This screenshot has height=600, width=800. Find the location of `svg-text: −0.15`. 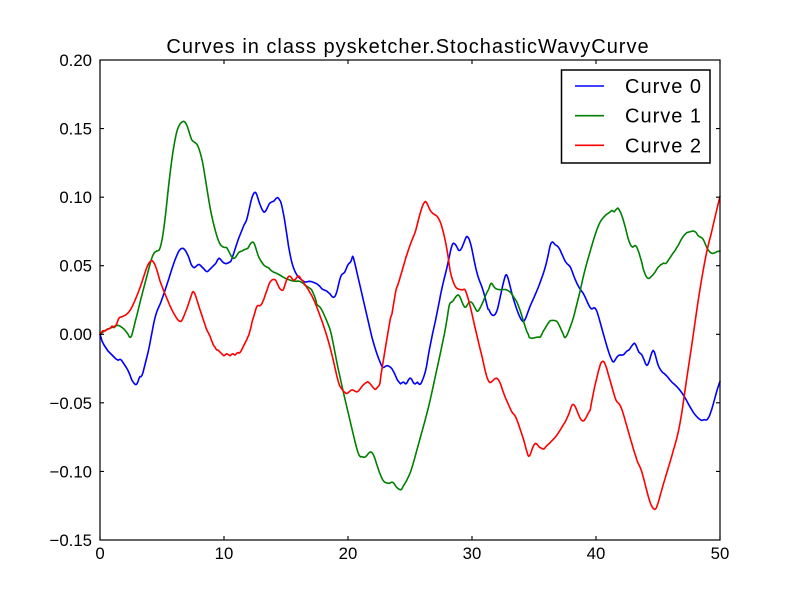

svg-text: −0.15 is located at coordinates (71, 540).